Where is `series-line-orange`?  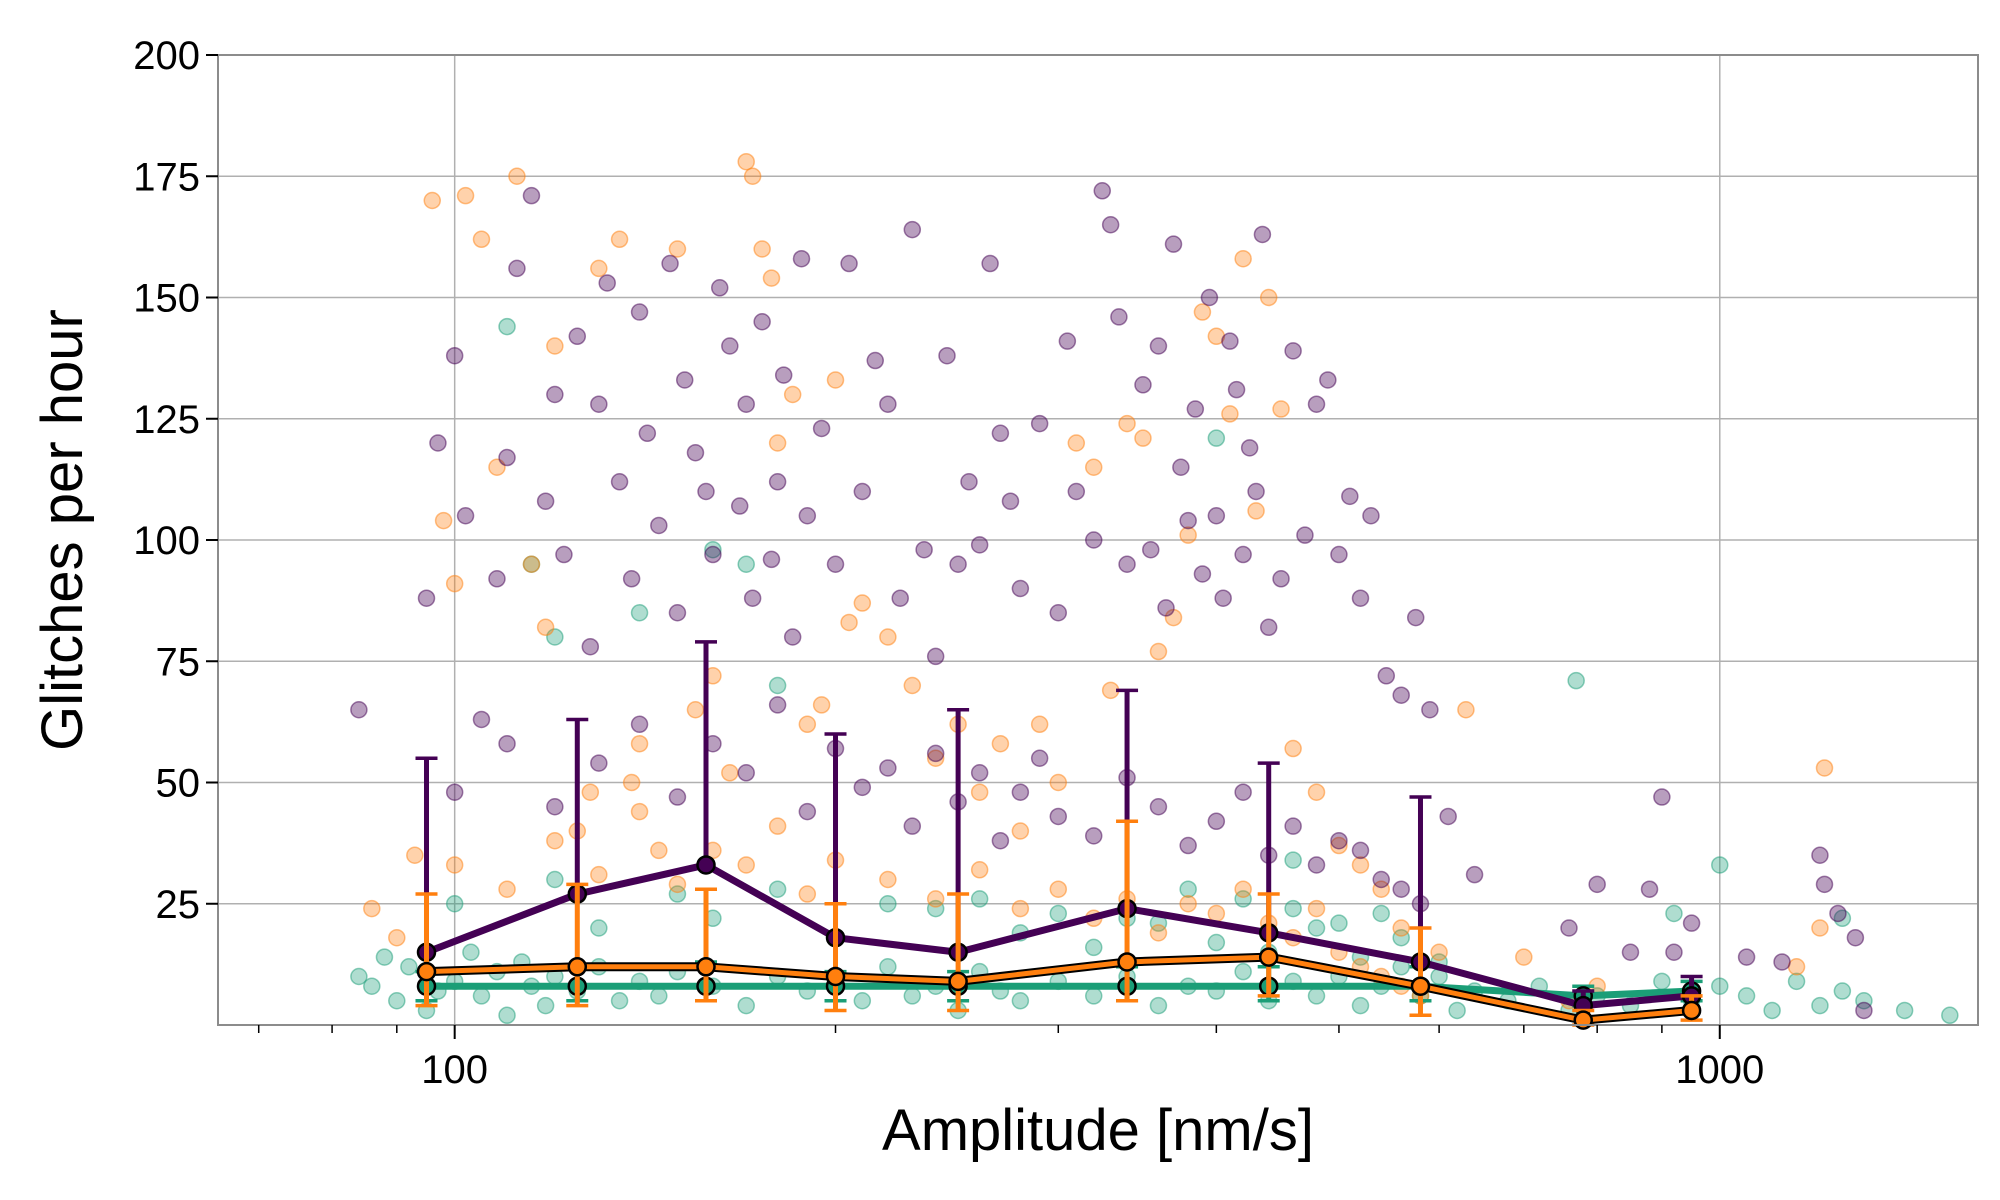
series-line-orange is located at coordinates (1059, 988).